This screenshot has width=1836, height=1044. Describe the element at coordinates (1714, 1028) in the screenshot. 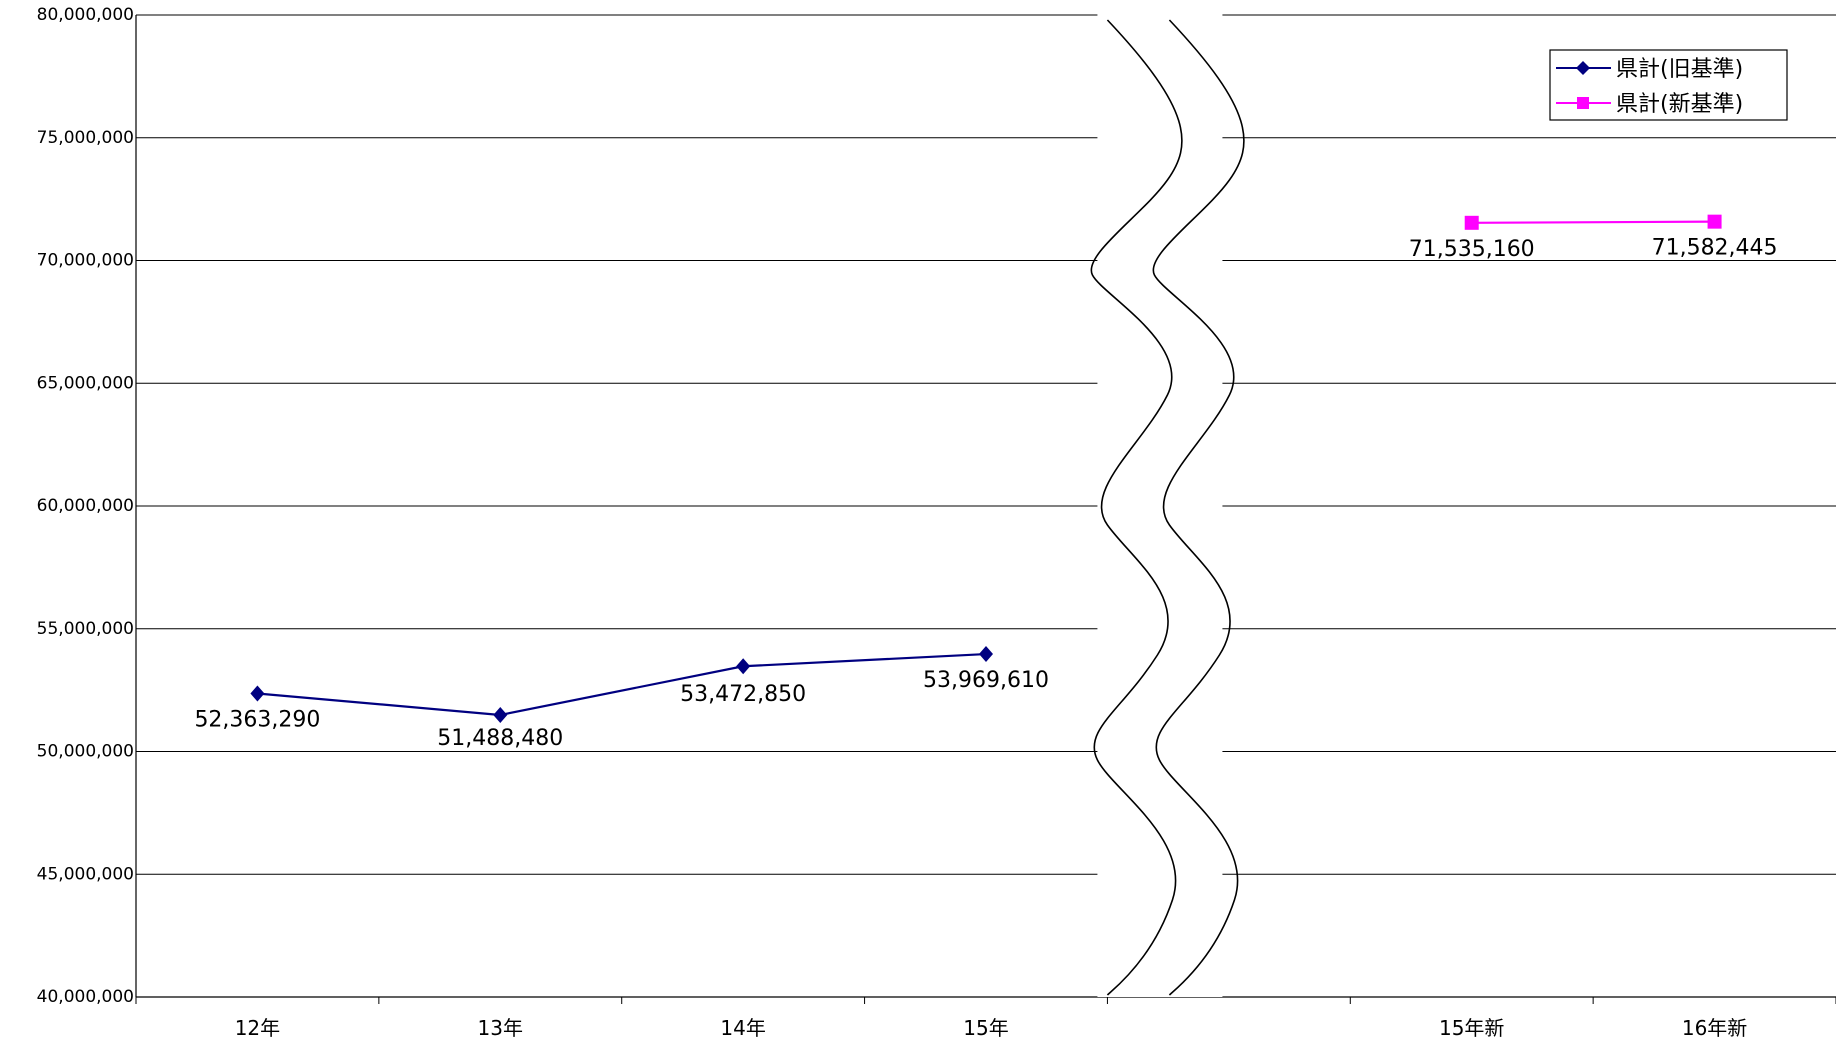

I see `x-tick-label: 16年新` at that location.